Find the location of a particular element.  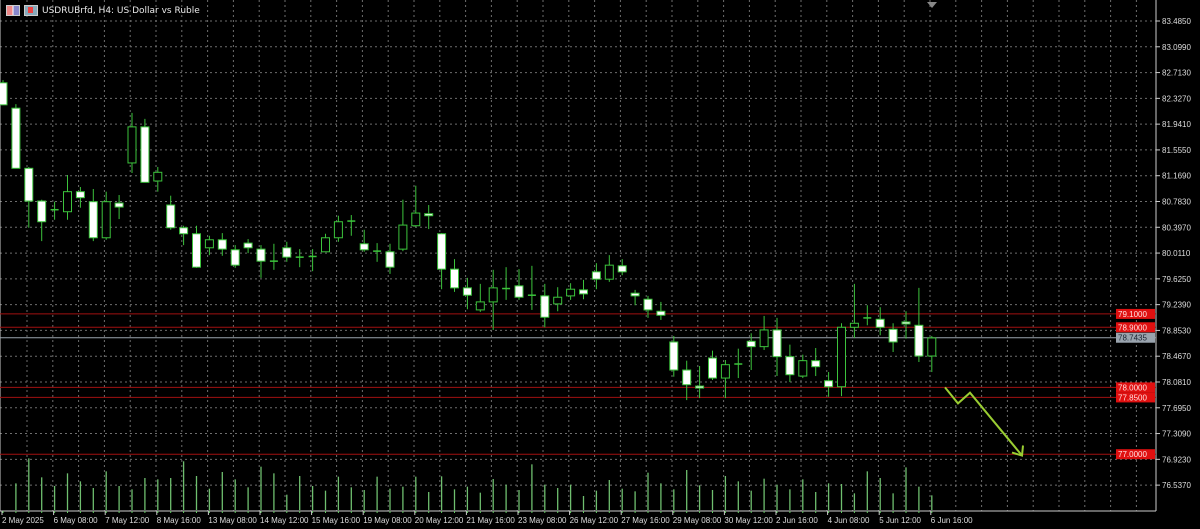

level-label: 77.8500 is located at coordinates (1132, 397).